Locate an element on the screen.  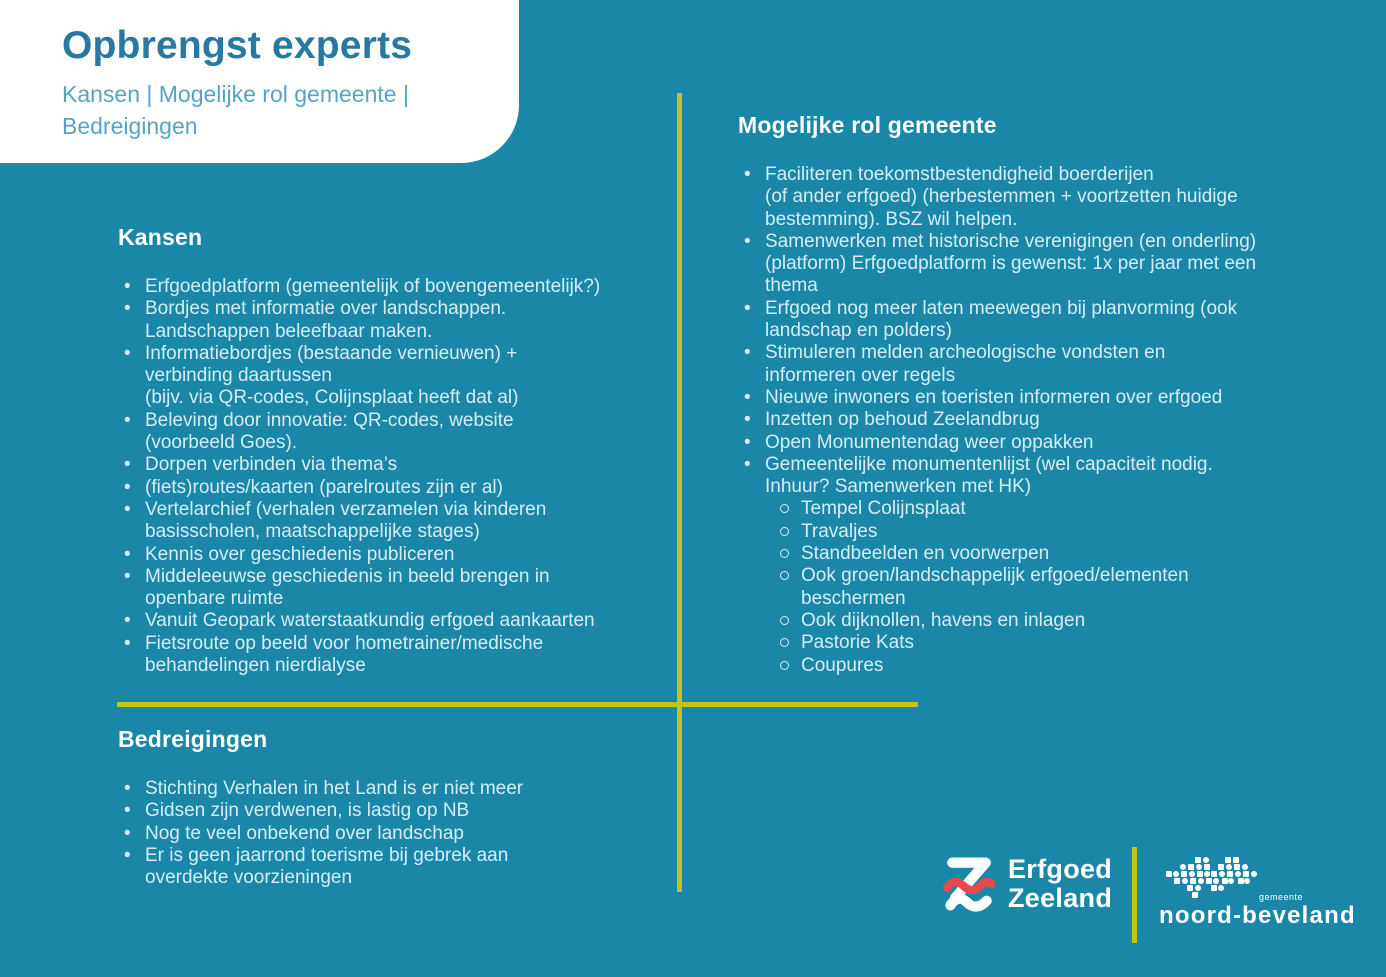
noord-beveland-island-icon is located at coordinates (1211, 877).